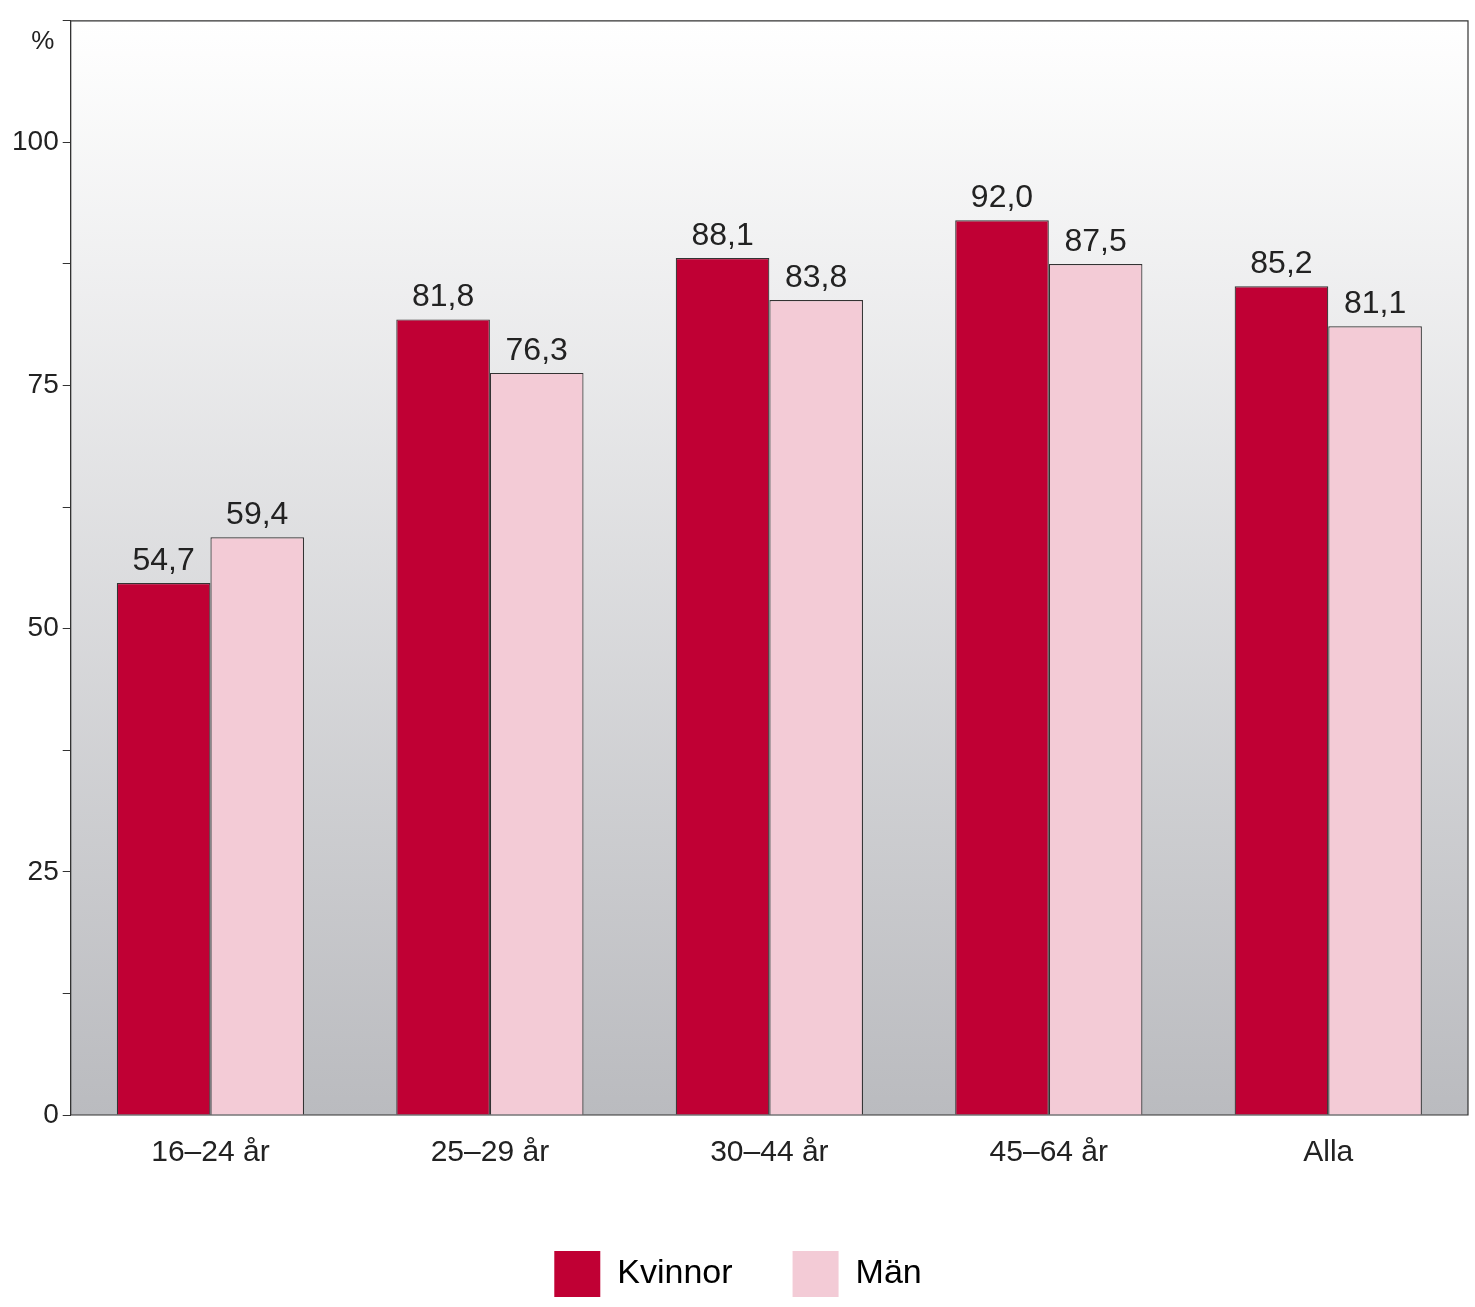 The height and width of the screenshot is (1307, 1475). Describe the element at coordinates (51, 1113) in the screenshot. I see `y-tick-label: 0` at that location.